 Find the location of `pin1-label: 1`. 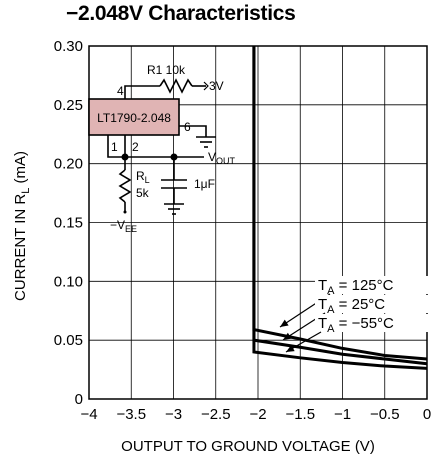

pin1-label: 1 is located at coordinates (114, 147).